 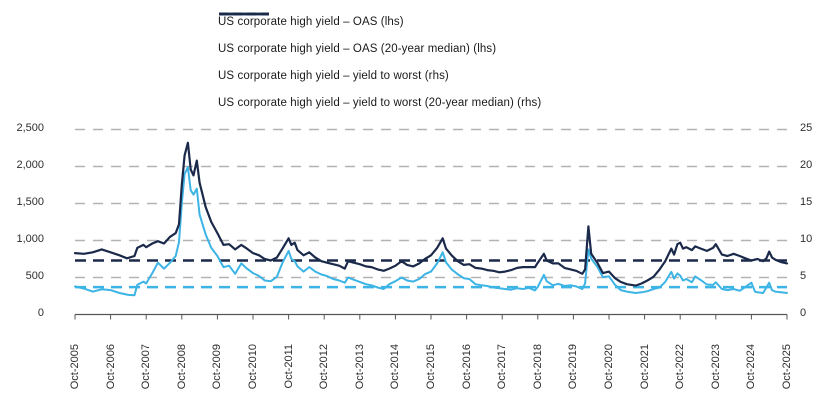 I want to click on x-axis-tick-label: Oct-2005, so click(x=75, y=367).